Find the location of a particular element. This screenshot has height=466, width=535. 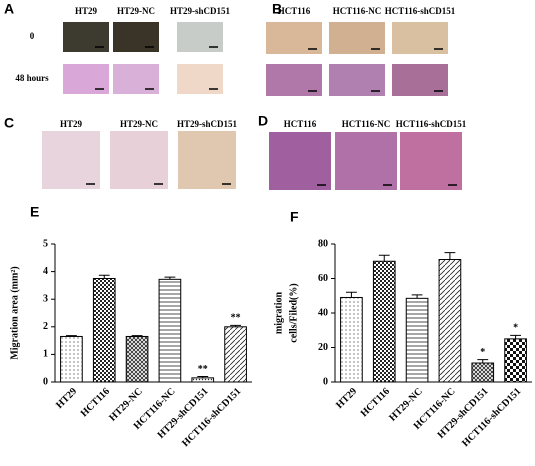

row-label: 48 hours is located at coordinates (32, 78).